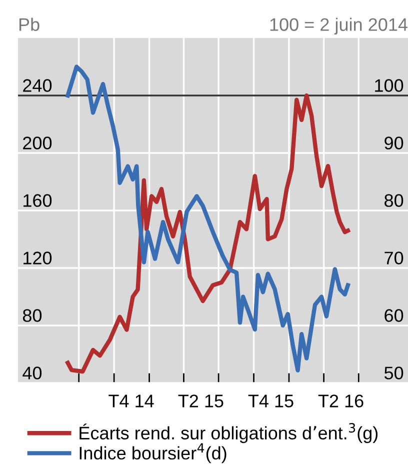 This screenshot has height=469, width=408. Describe the element at coordinates (29, 24) in the screenshot. I see `y-axis-title: Pb` at that location.